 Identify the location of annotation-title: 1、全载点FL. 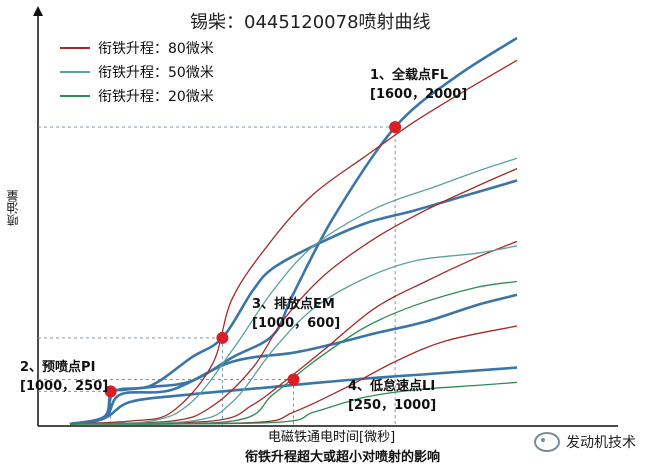
(409, 75).